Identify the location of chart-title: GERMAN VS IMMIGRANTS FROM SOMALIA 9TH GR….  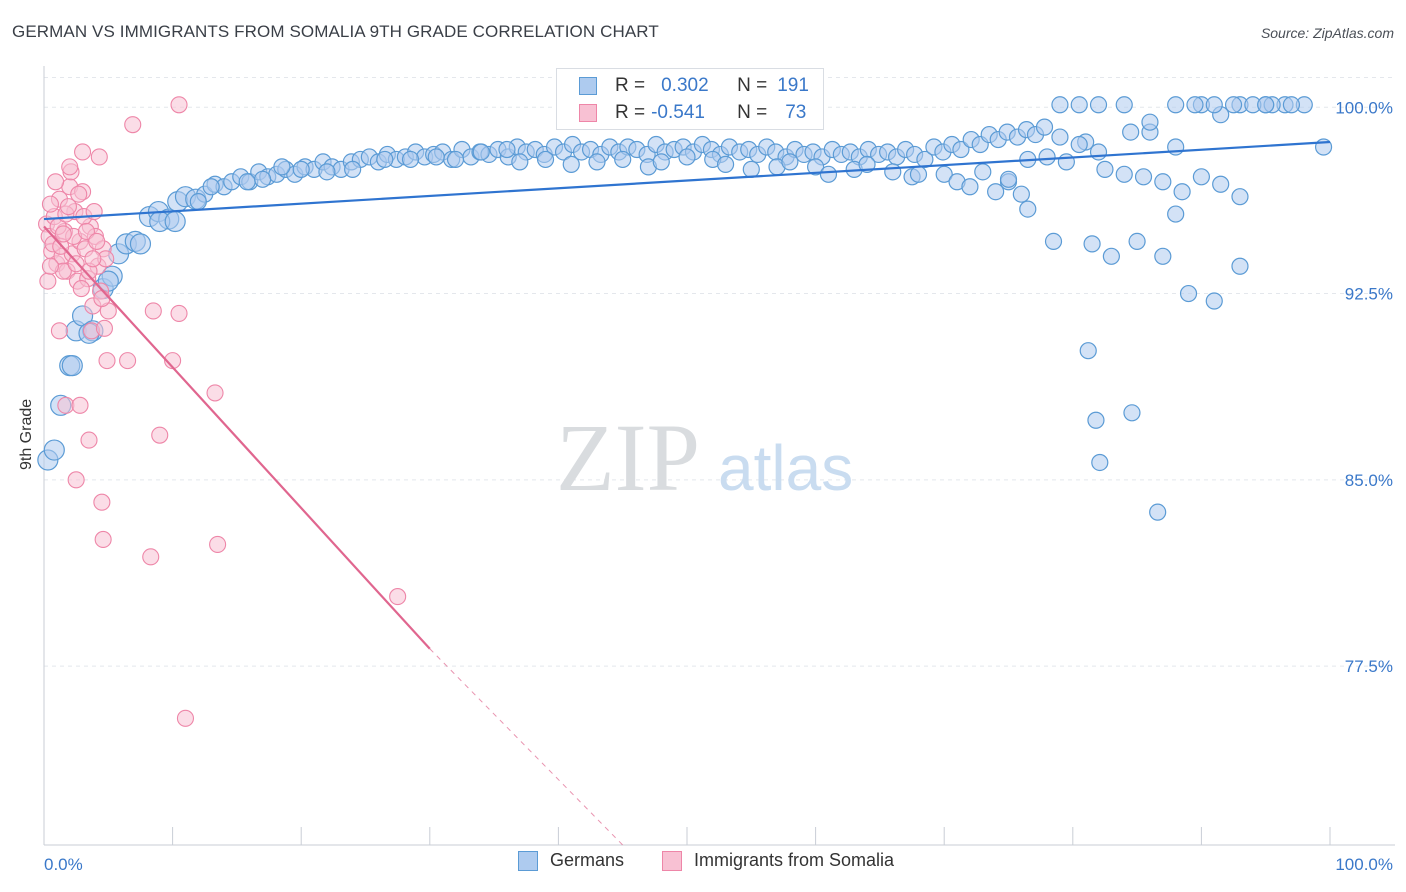
(335, 31).